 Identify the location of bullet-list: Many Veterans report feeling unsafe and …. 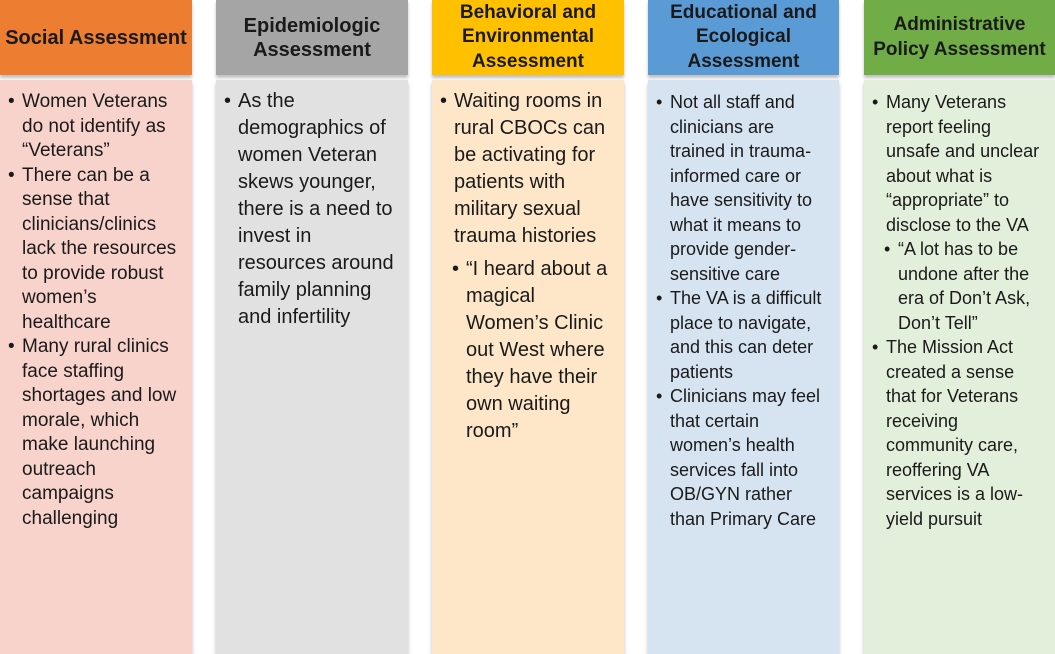
(959, 310).